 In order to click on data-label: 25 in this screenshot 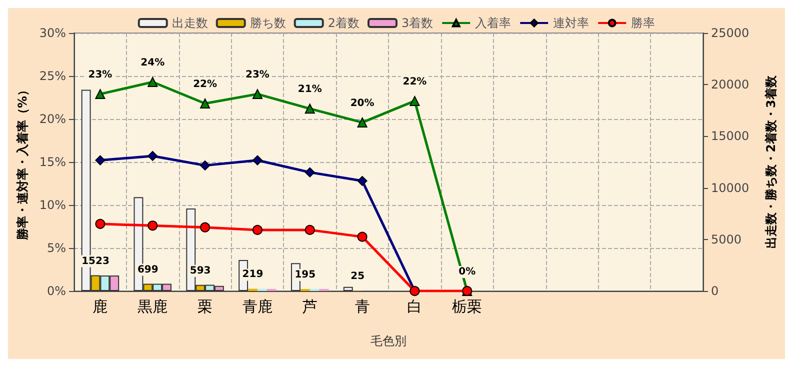, I will do `click(357, 276)`.